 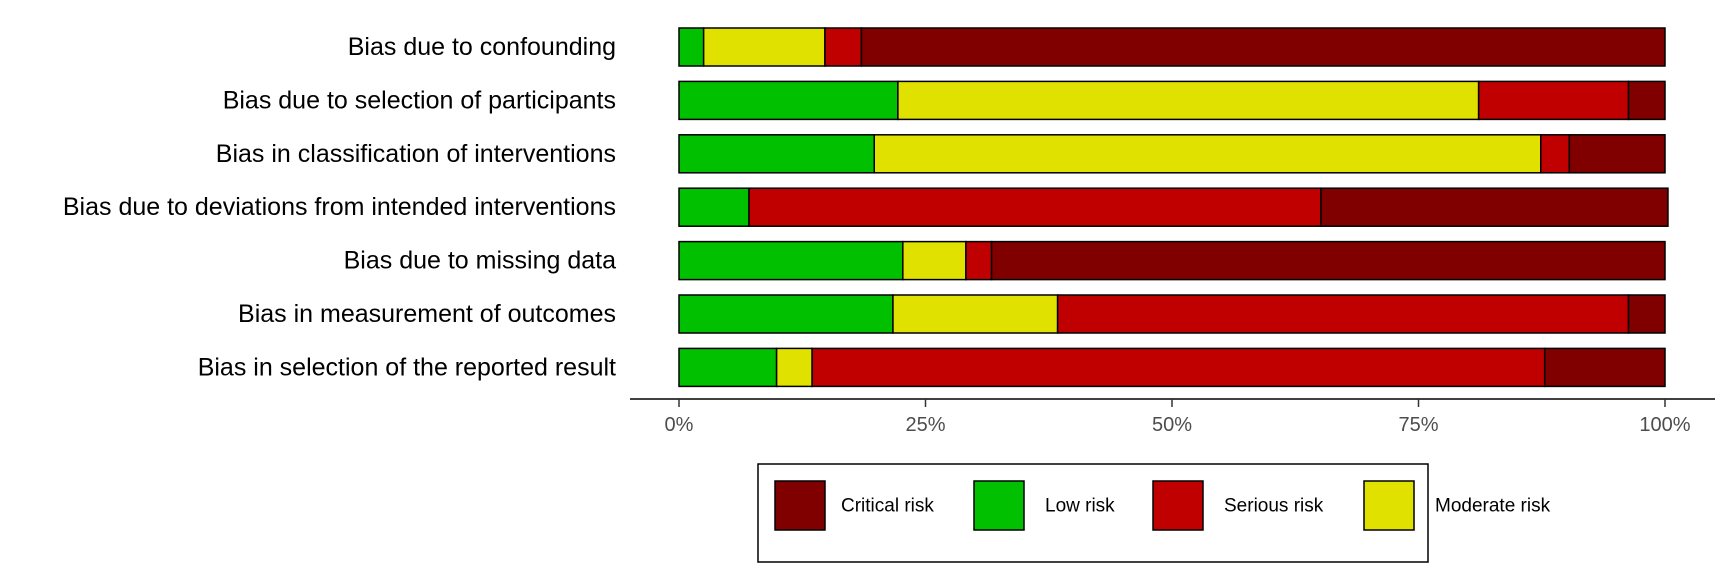 What do you see at coordinates (925, 425) in the screenshot?
I see `x-tick-label: 25%` at bounding box center [925, 425].